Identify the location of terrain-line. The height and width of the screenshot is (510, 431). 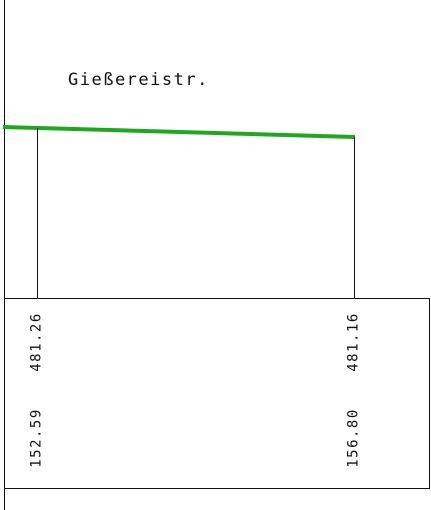
(179, 132).